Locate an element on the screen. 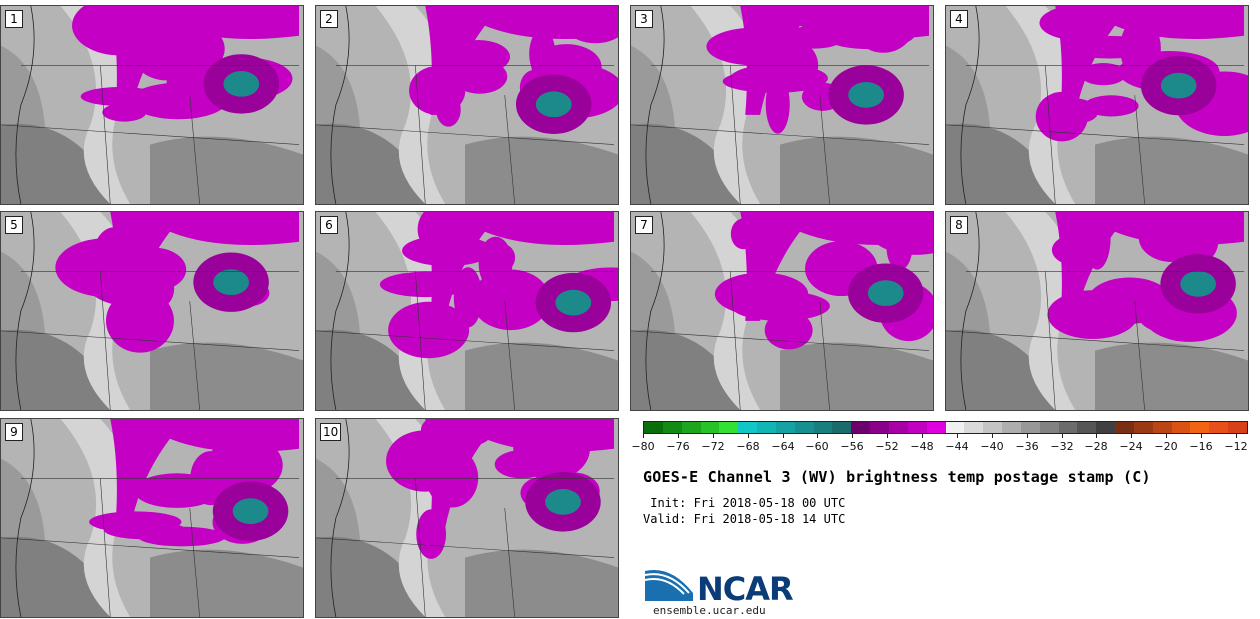 The image size is (1260, 619). panel-number: 5 is located at coordinates (14, 225).